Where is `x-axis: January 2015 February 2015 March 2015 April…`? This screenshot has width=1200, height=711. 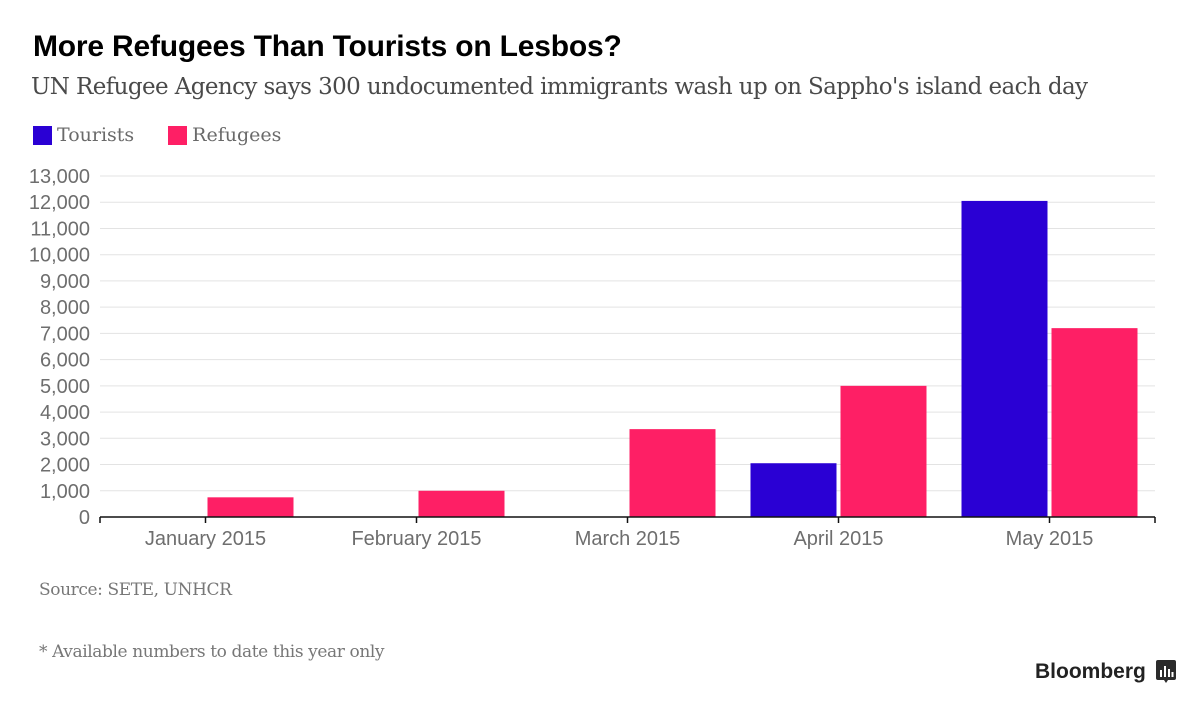 x-axis: January 2015 February 2015 March 2015 April… is located at coordinates (627, 533).